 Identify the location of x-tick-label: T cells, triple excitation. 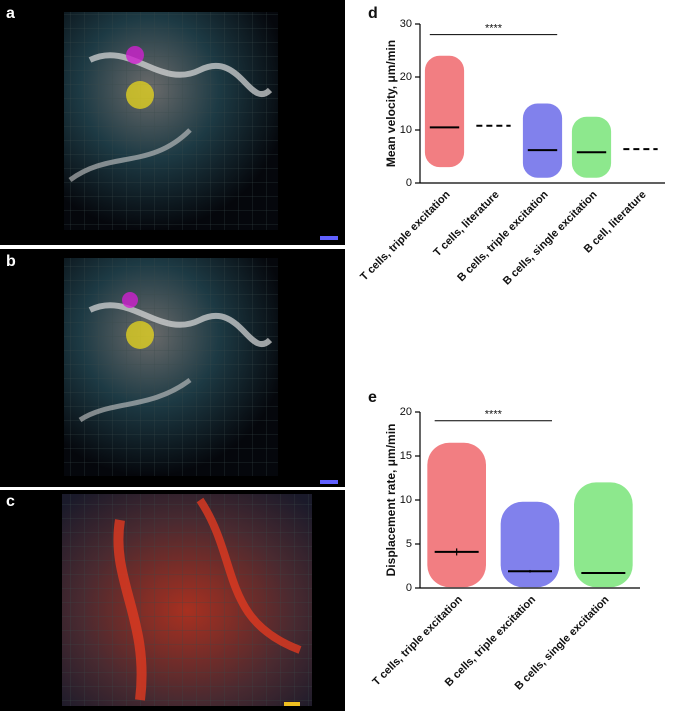
(405, 235).